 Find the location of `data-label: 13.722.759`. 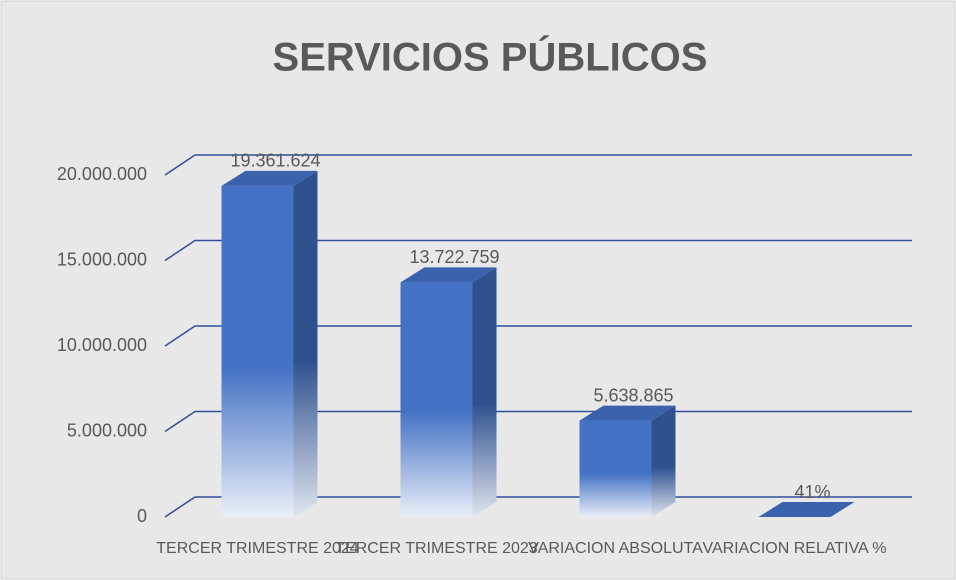

data-label: 13.722.759 is located at coordinates (454, 257).